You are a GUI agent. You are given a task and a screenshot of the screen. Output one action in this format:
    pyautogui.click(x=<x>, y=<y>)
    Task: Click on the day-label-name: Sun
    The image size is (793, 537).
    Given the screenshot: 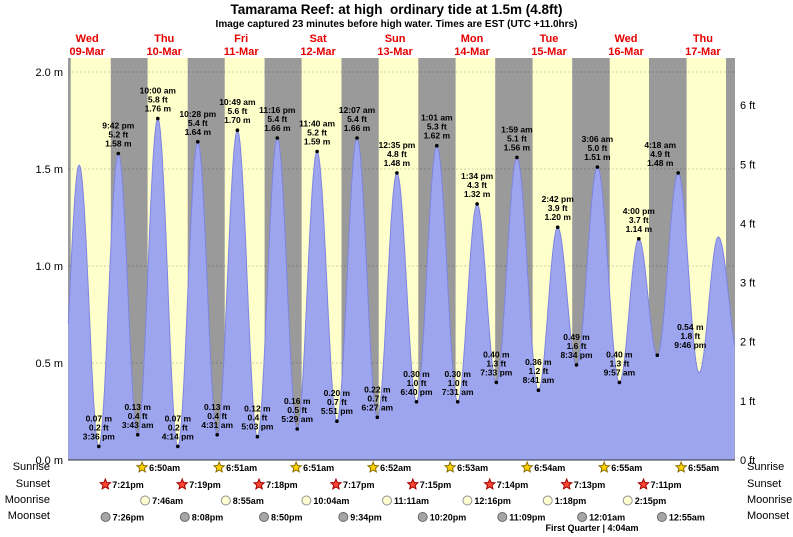 What is the action you would take?
    pyautogui.click(x=395, y=39)
    